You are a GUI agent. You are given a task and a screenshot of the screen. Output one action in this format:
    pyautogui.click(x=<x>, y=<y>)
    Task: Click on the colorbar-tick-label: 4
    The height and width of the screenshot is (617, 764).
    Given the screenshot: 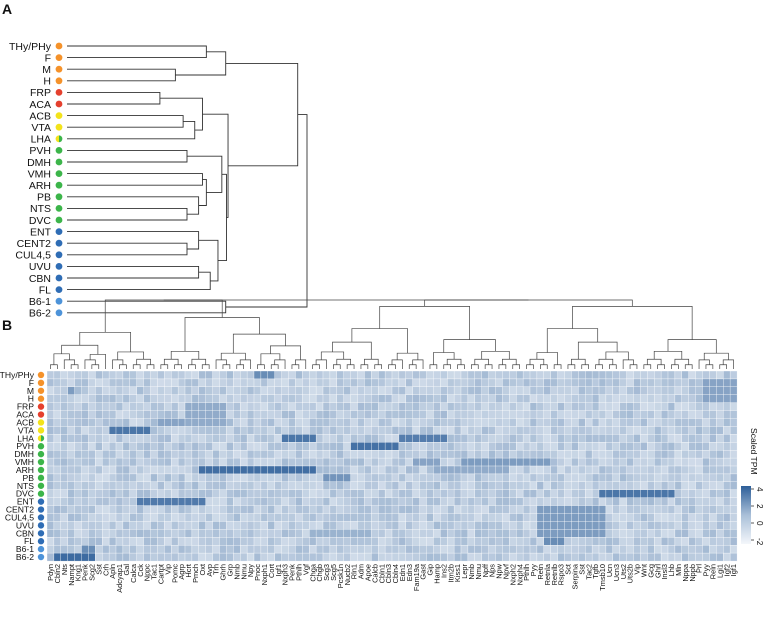 What is the action you would take?
    pyautogui.click(x=759, y=489)
    